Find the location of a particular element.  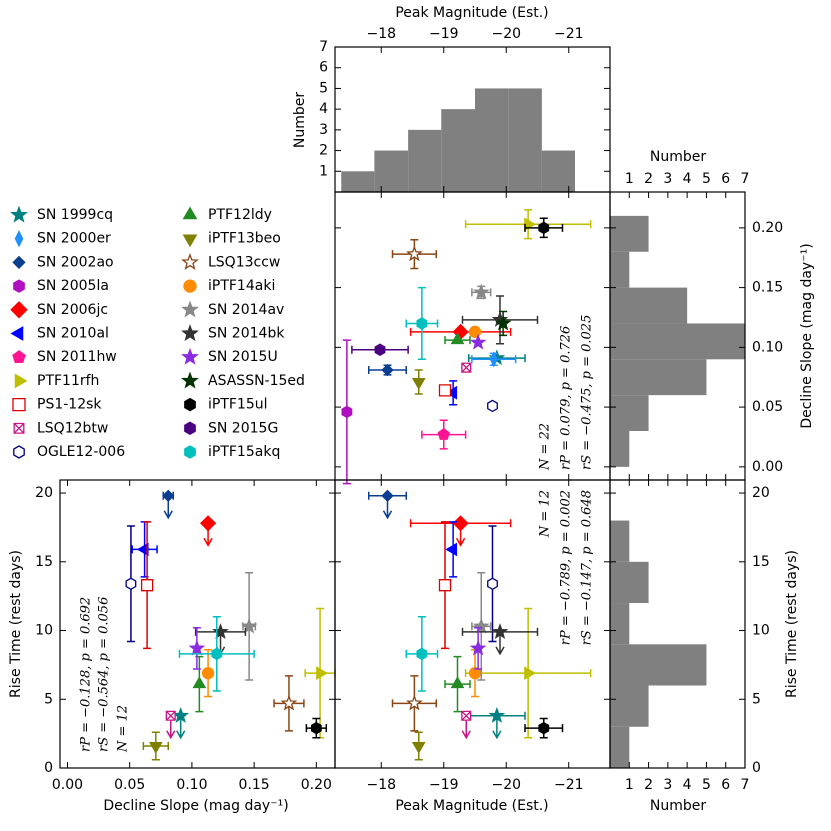

legend-label: PS1-12sk is located at coordinates (69, 405).